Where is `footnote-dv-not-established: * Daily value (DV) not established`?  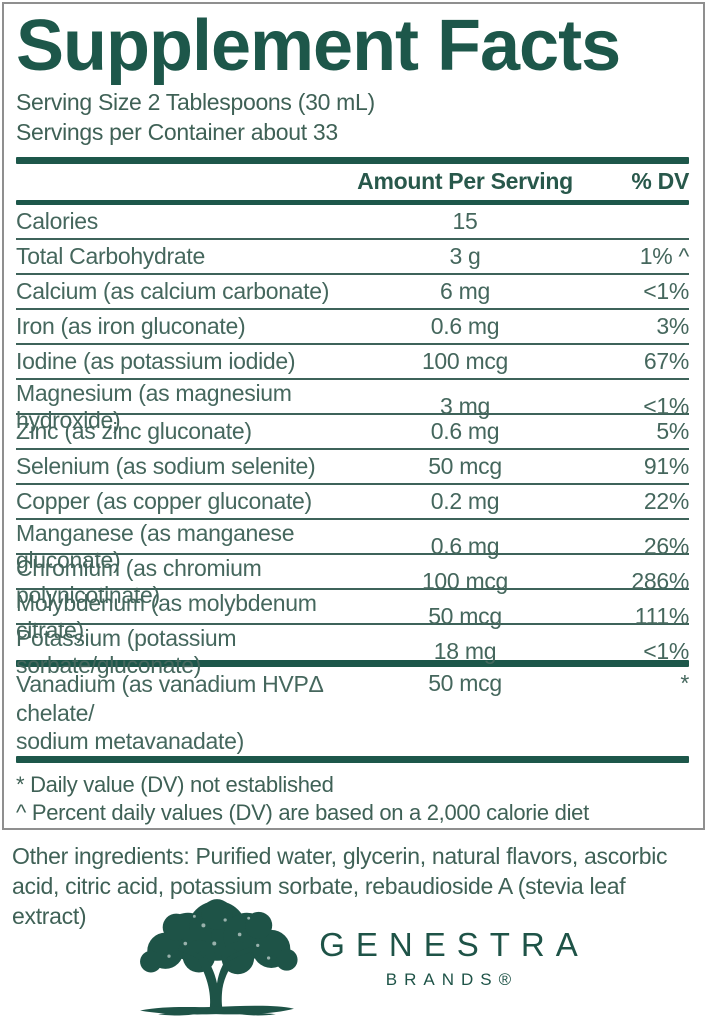
footnote-dv-not-established: * Daily value (DV) not established is located at coordinates (175, 785).